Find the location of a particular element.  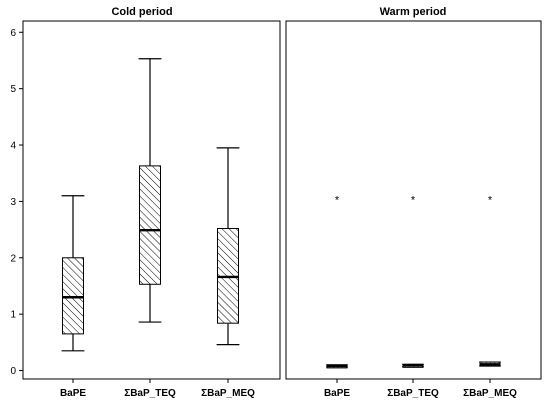

panel-title: Warm period is located at coordinates (413, 12).